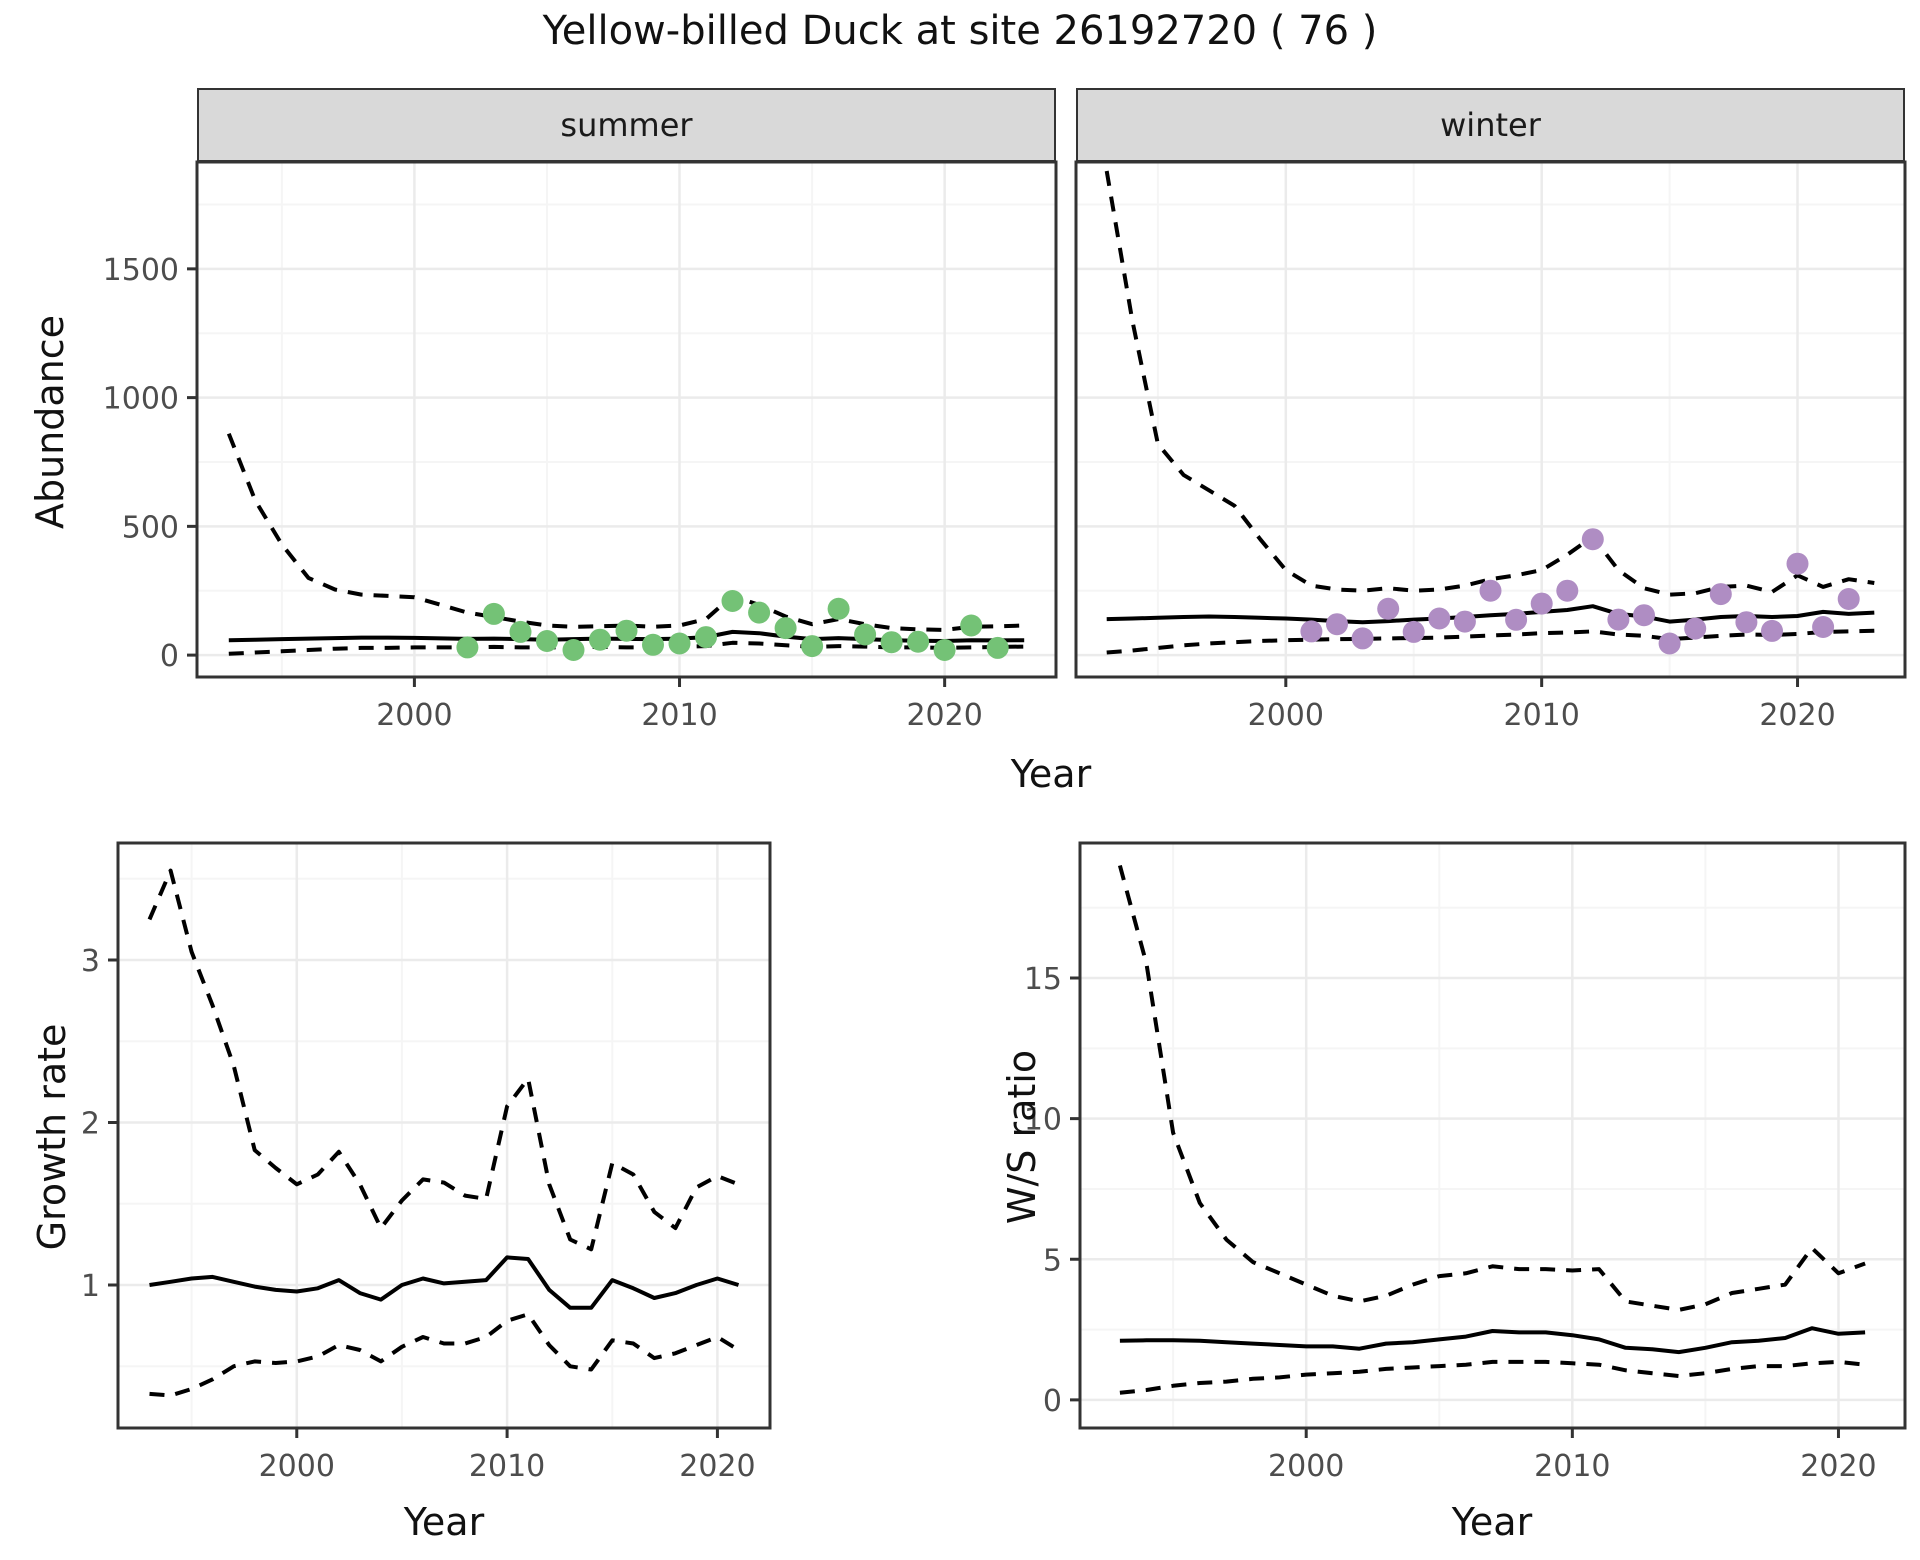 This screenshot has width=1920, height=1560. I want to click on growth-y-tick-label: 2, so click(90, 1124).